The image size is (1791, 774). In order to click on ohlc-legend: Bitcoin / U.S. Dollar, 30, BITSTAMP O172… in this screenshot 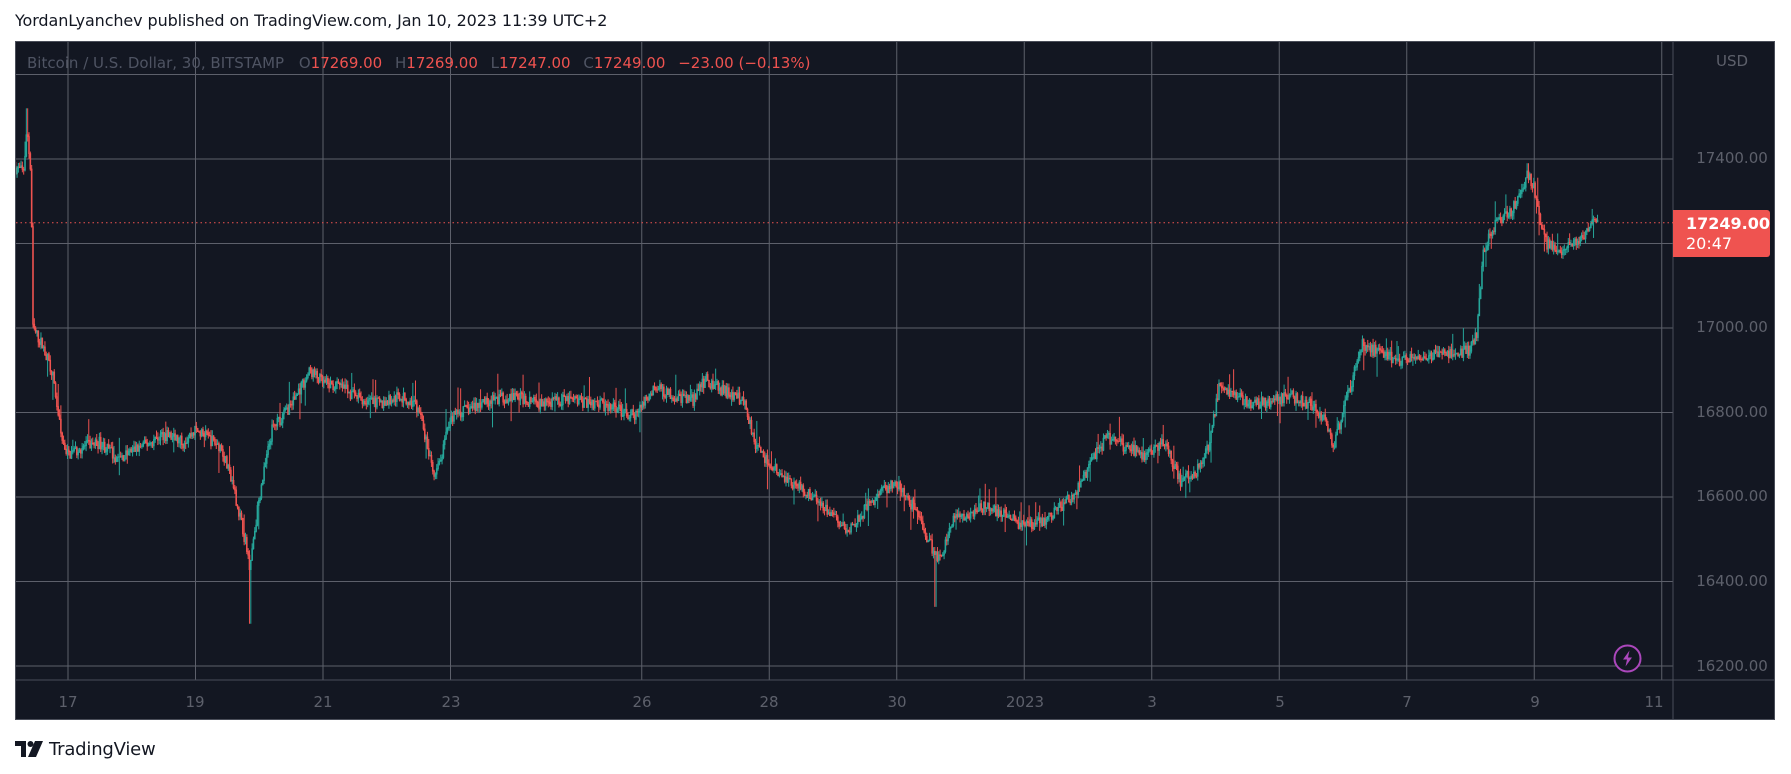, I will do `click(418, 63)`.